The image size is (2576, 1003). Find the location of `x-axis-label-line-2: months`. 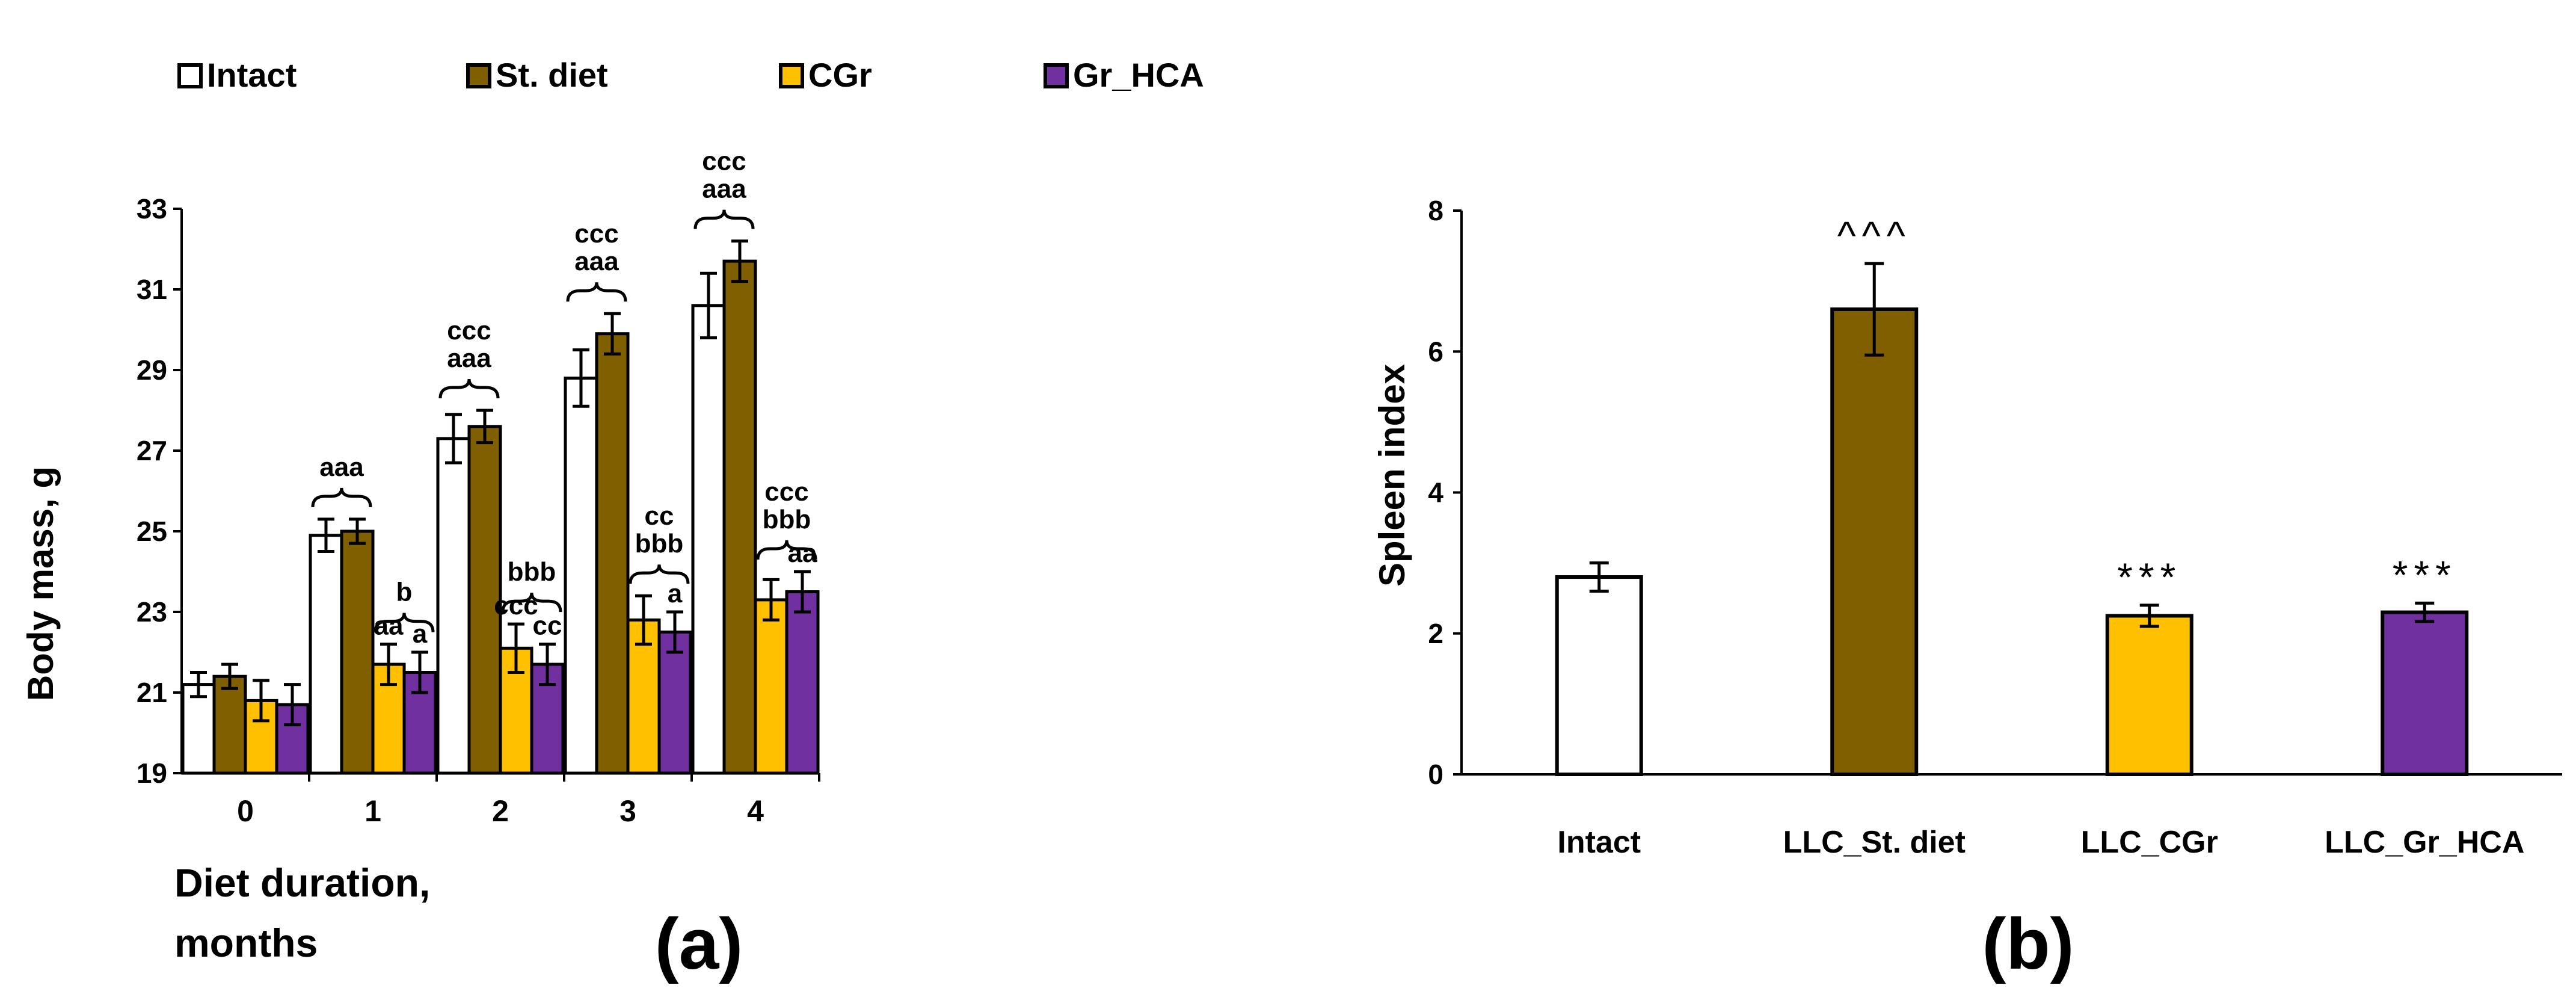

x-axis-label-line-2: months is located at coordinates (246, 943).